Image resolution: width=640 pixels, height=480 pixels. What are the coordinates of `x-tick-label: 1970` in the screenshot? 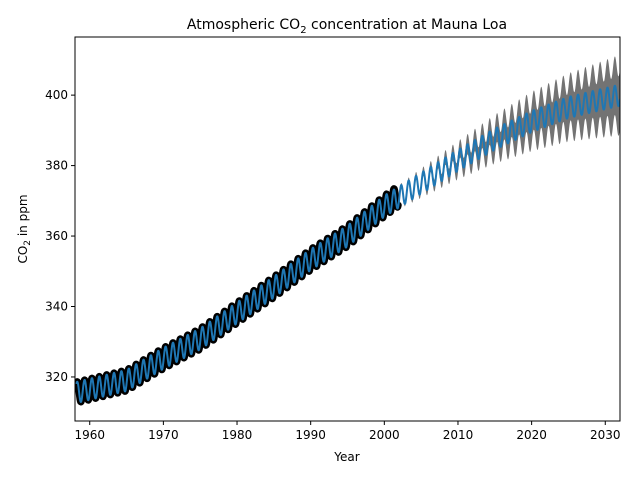 It's located at (163, 435).